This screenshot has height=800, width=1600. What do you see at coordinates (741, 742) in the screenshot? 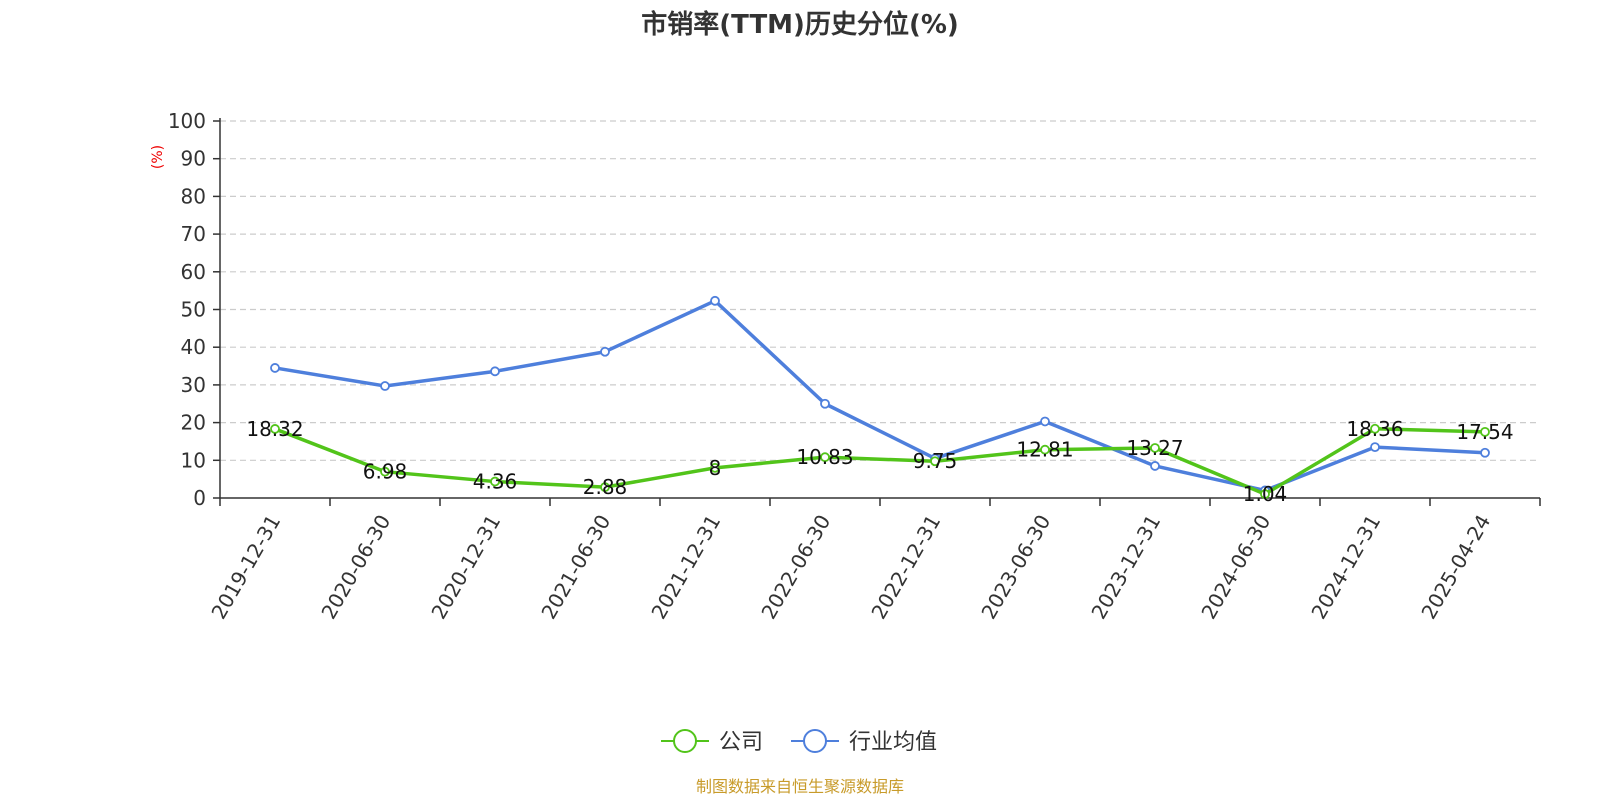
I see `legend-label: 公司` at bounding box center [741, 742].